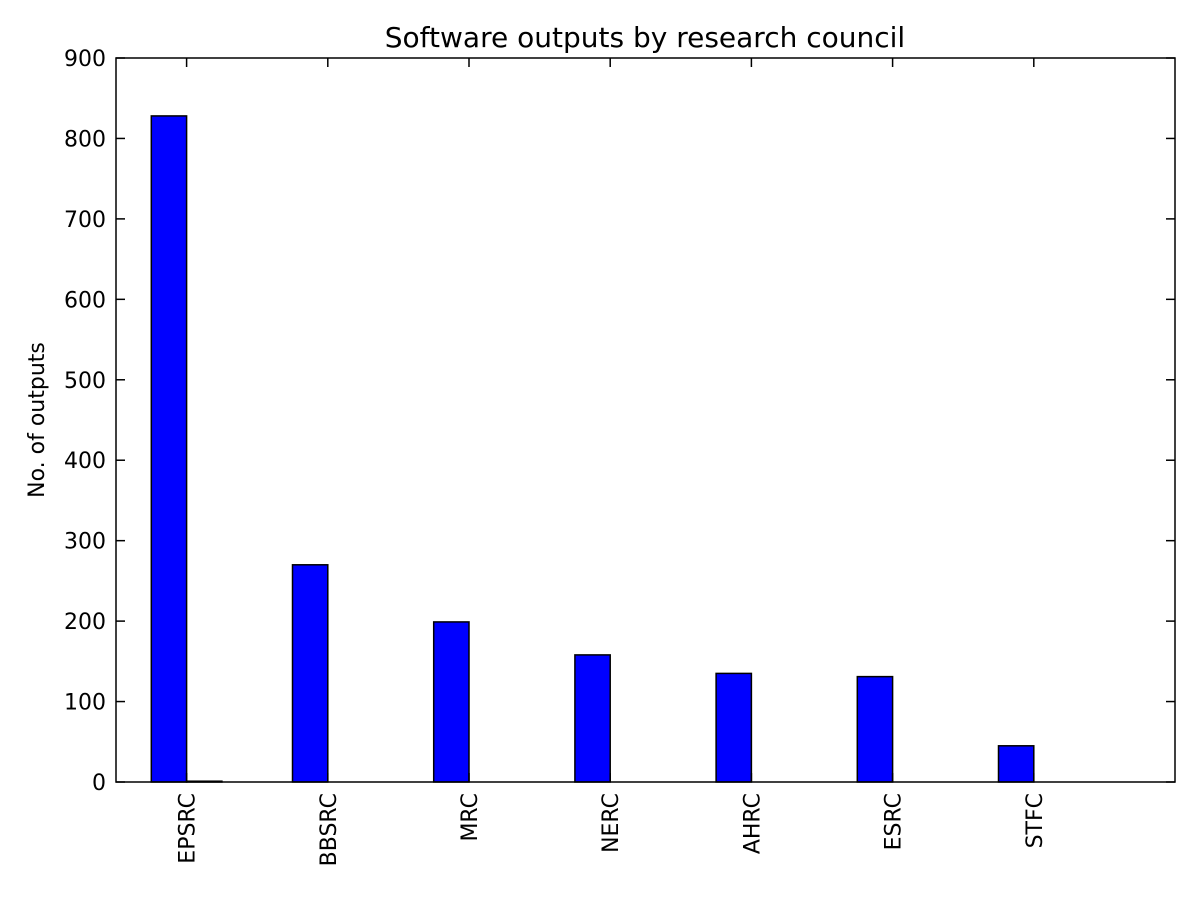 The width and height of the screenshot is (1200, 900). I want to click on y-tick-label: 300, so click(85, 542).